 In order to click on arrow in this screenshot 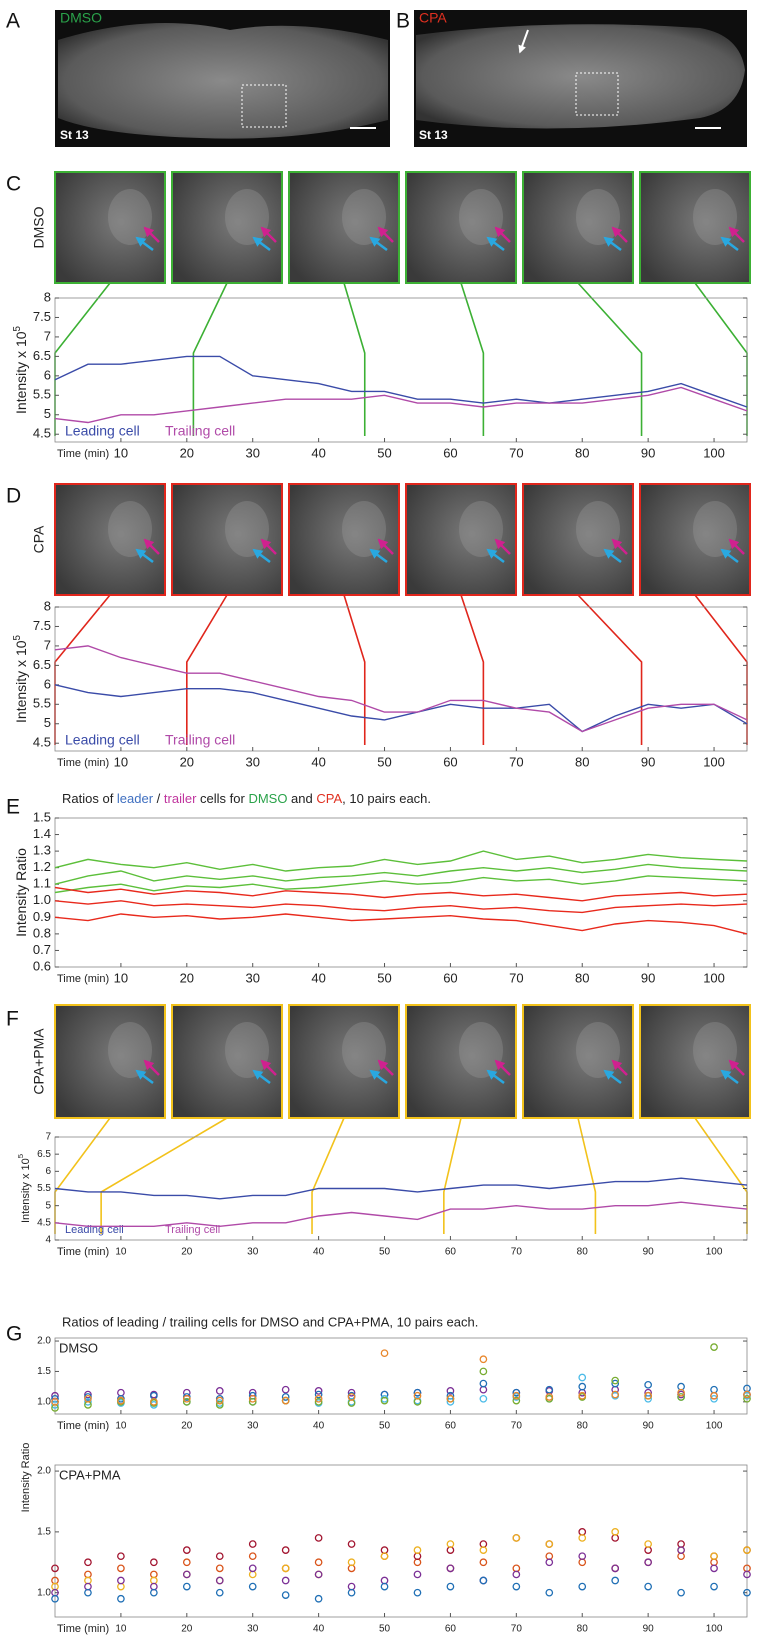, I will do `click(523, 41)`.